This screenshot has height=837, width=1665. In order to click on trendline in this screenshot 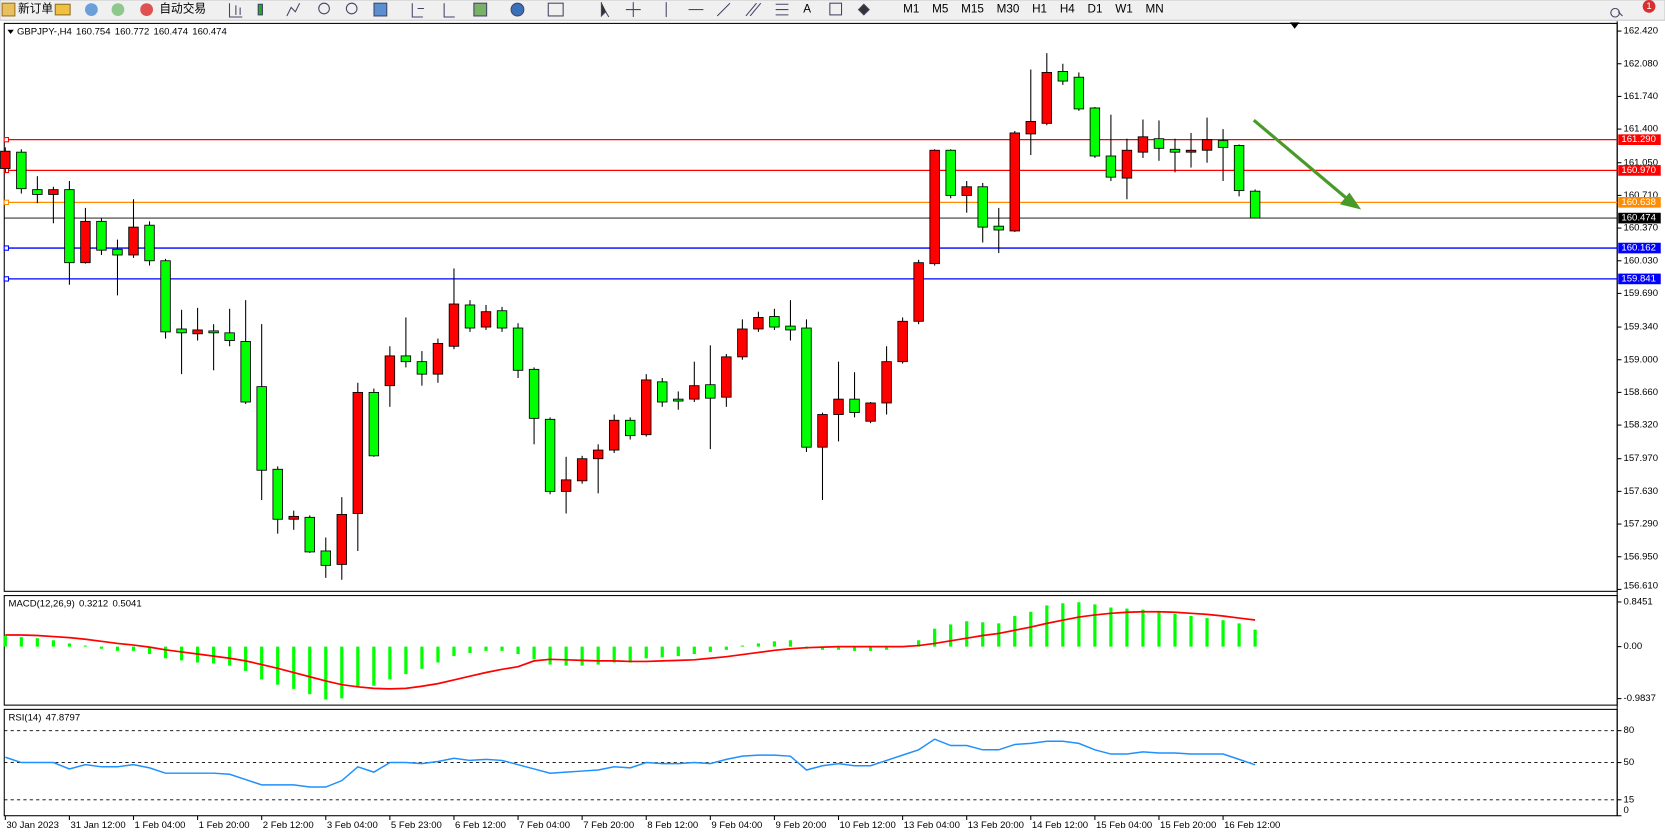, I will do `click(723, 9)`.